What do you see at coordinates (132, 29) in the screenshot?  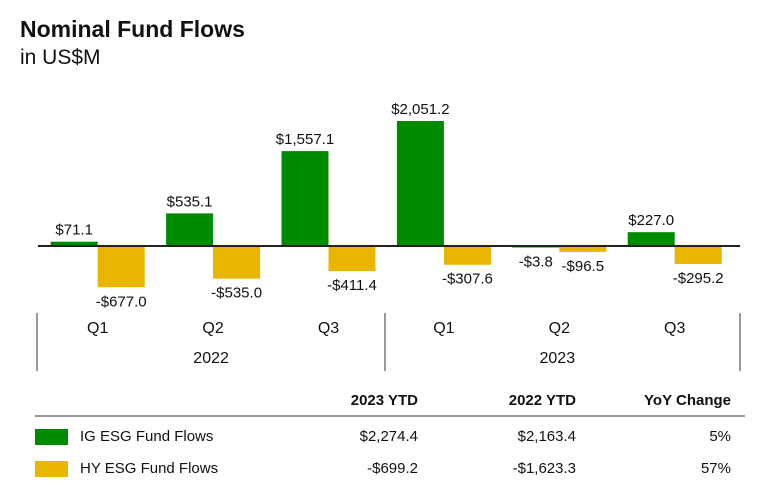 I see `chart-title: Nominal Fund Flows` at bounding box center [132, 29].